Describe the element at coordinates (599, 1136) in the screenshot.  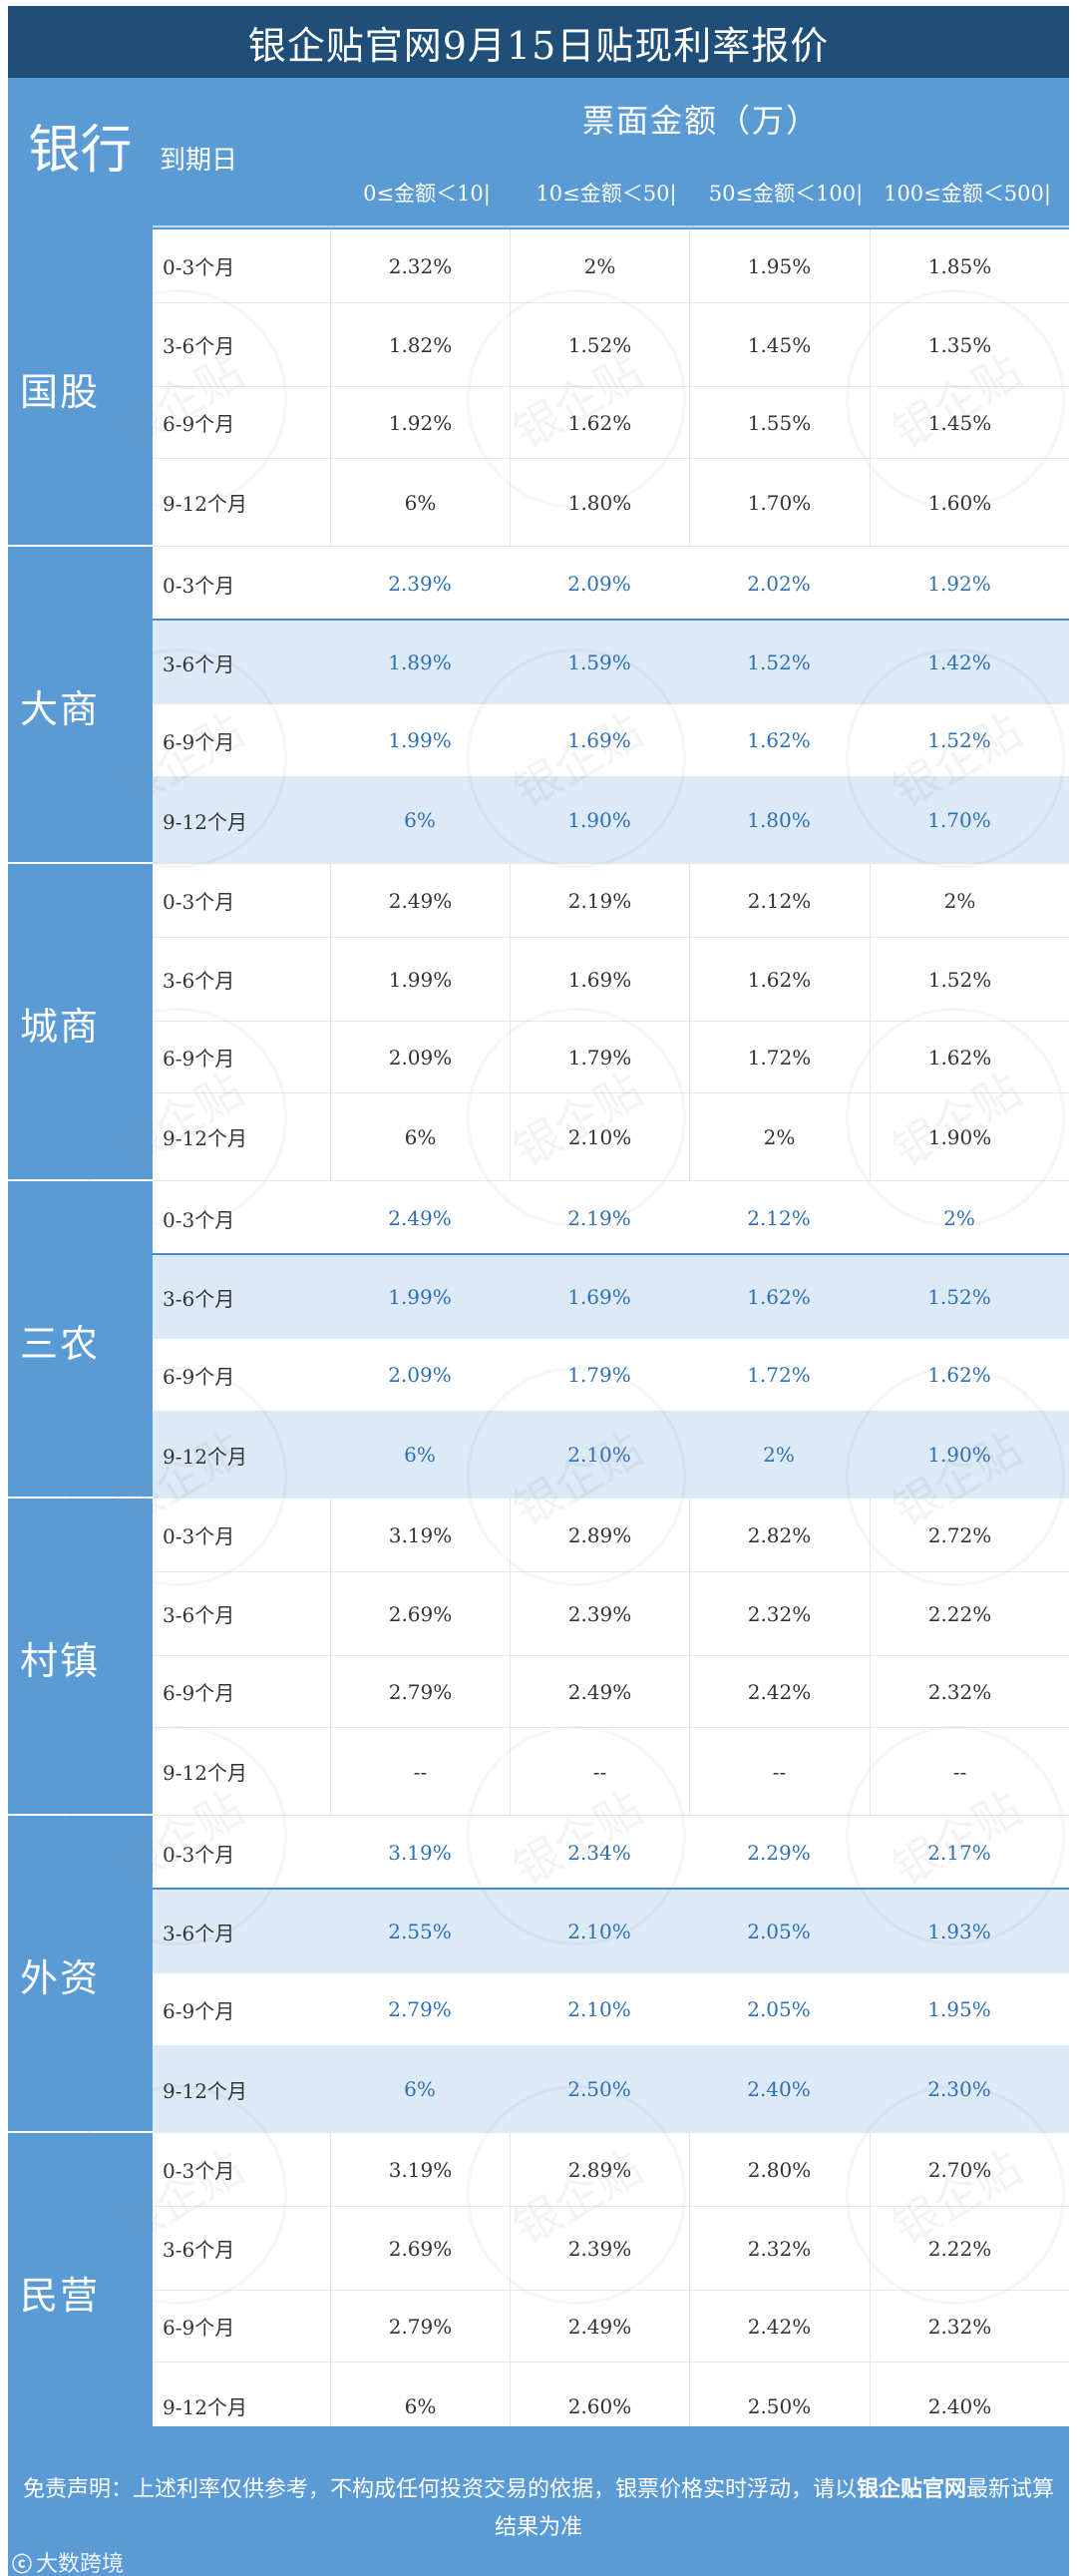
I see `rate-cell: 2.10%` at that location.